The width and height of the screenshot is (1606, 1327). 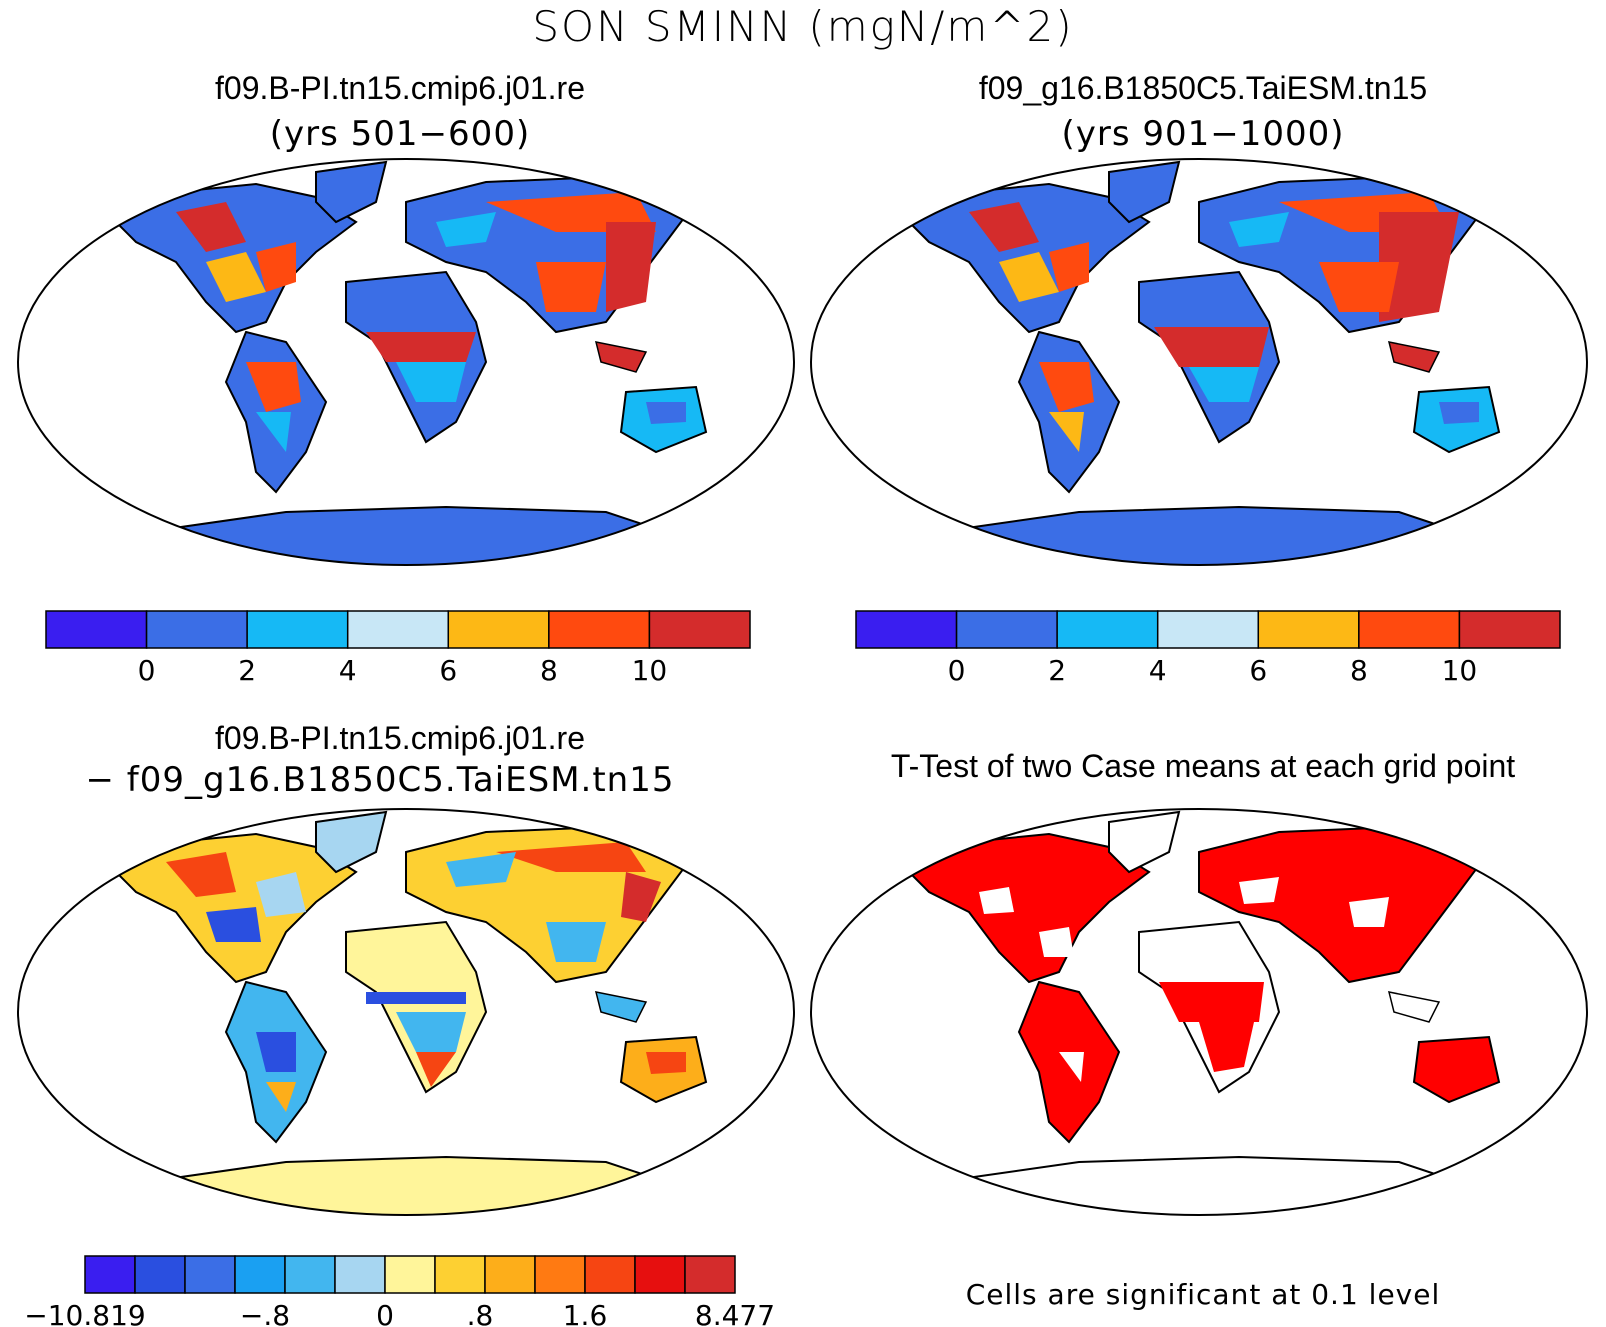 I want to click on antarctica, so click(x=406, y=535).